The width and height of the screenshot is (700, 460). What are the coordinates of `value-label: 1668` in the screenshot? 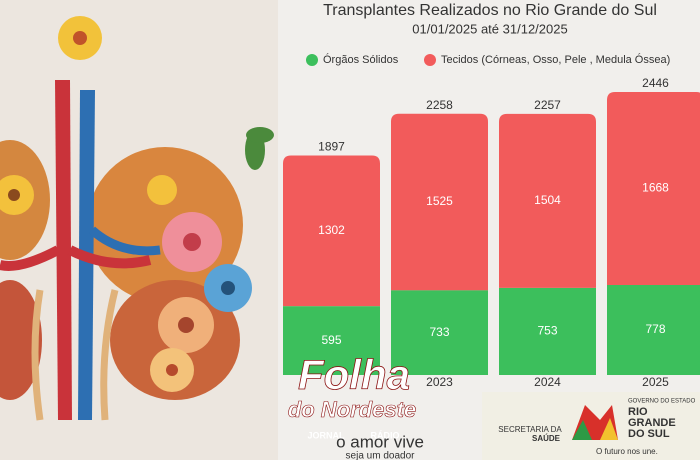 It's located at (655, 188).